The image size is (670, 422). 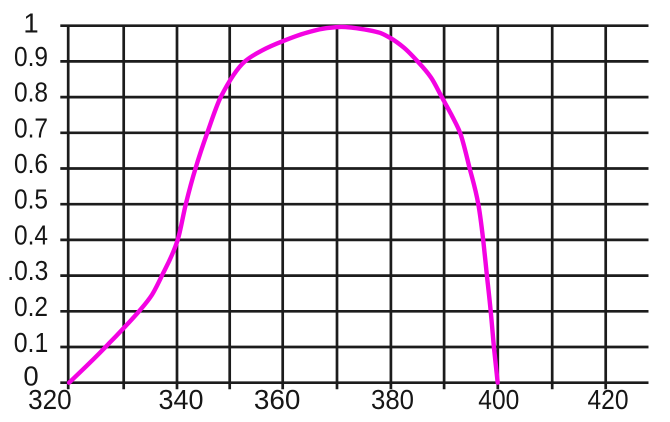 I want to click on svg-text: 380, so click(x=392, y=399).